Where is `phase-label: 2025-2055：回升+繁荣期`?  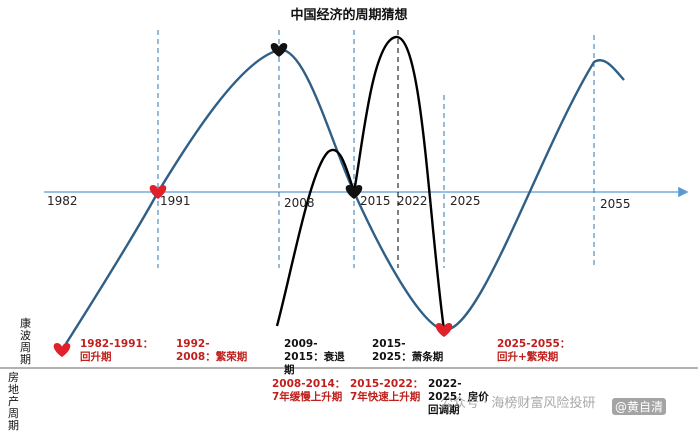
phase-label: 2025-2055：回升+繁荣期 is located at coordinates (534, 350).